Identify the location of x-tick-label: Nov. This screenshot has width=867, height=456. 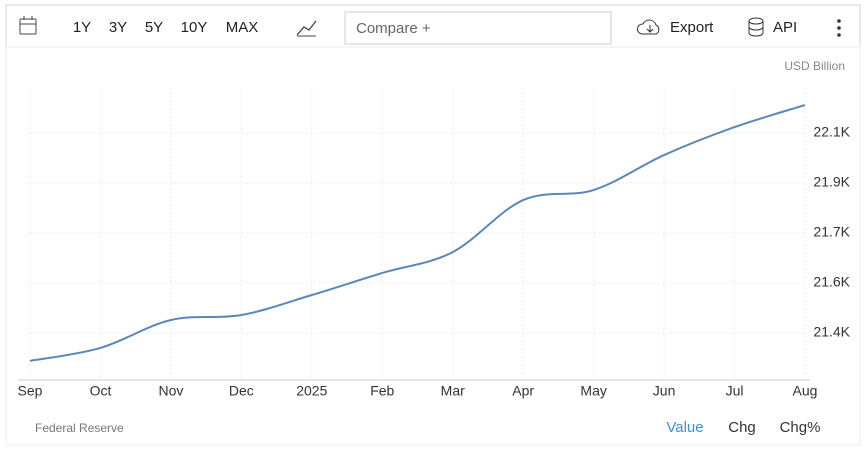
(170, 391).